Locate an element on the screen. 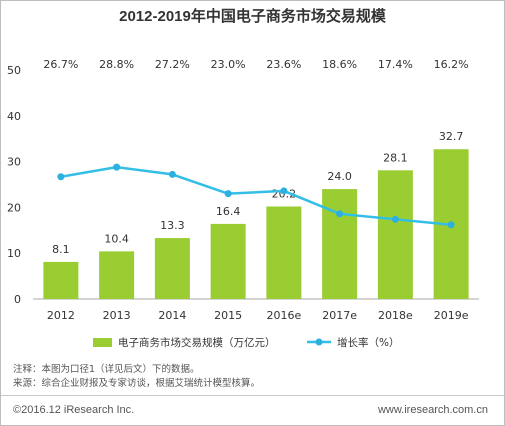 The height and width of the screenshot is (426, 505). website-link: www.iresearch.com.cn is located at coordinates (432, 410).